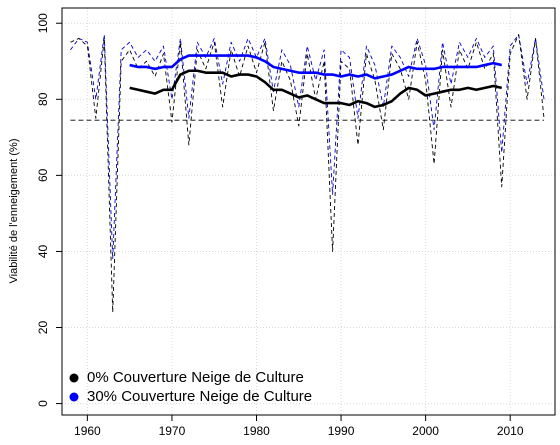 The height and width of the screenshot is (445, 560). What do you see at coordinates (43, 251) in the screenshot?
I see `y-tick-label: 40` at bounding box center [43, 251].